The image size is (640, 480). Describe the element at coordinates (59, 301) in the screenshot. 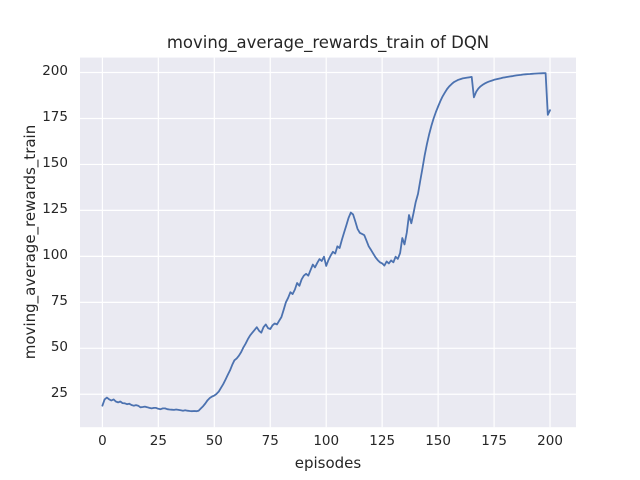

I see `y-tick-label: 75` at that location.